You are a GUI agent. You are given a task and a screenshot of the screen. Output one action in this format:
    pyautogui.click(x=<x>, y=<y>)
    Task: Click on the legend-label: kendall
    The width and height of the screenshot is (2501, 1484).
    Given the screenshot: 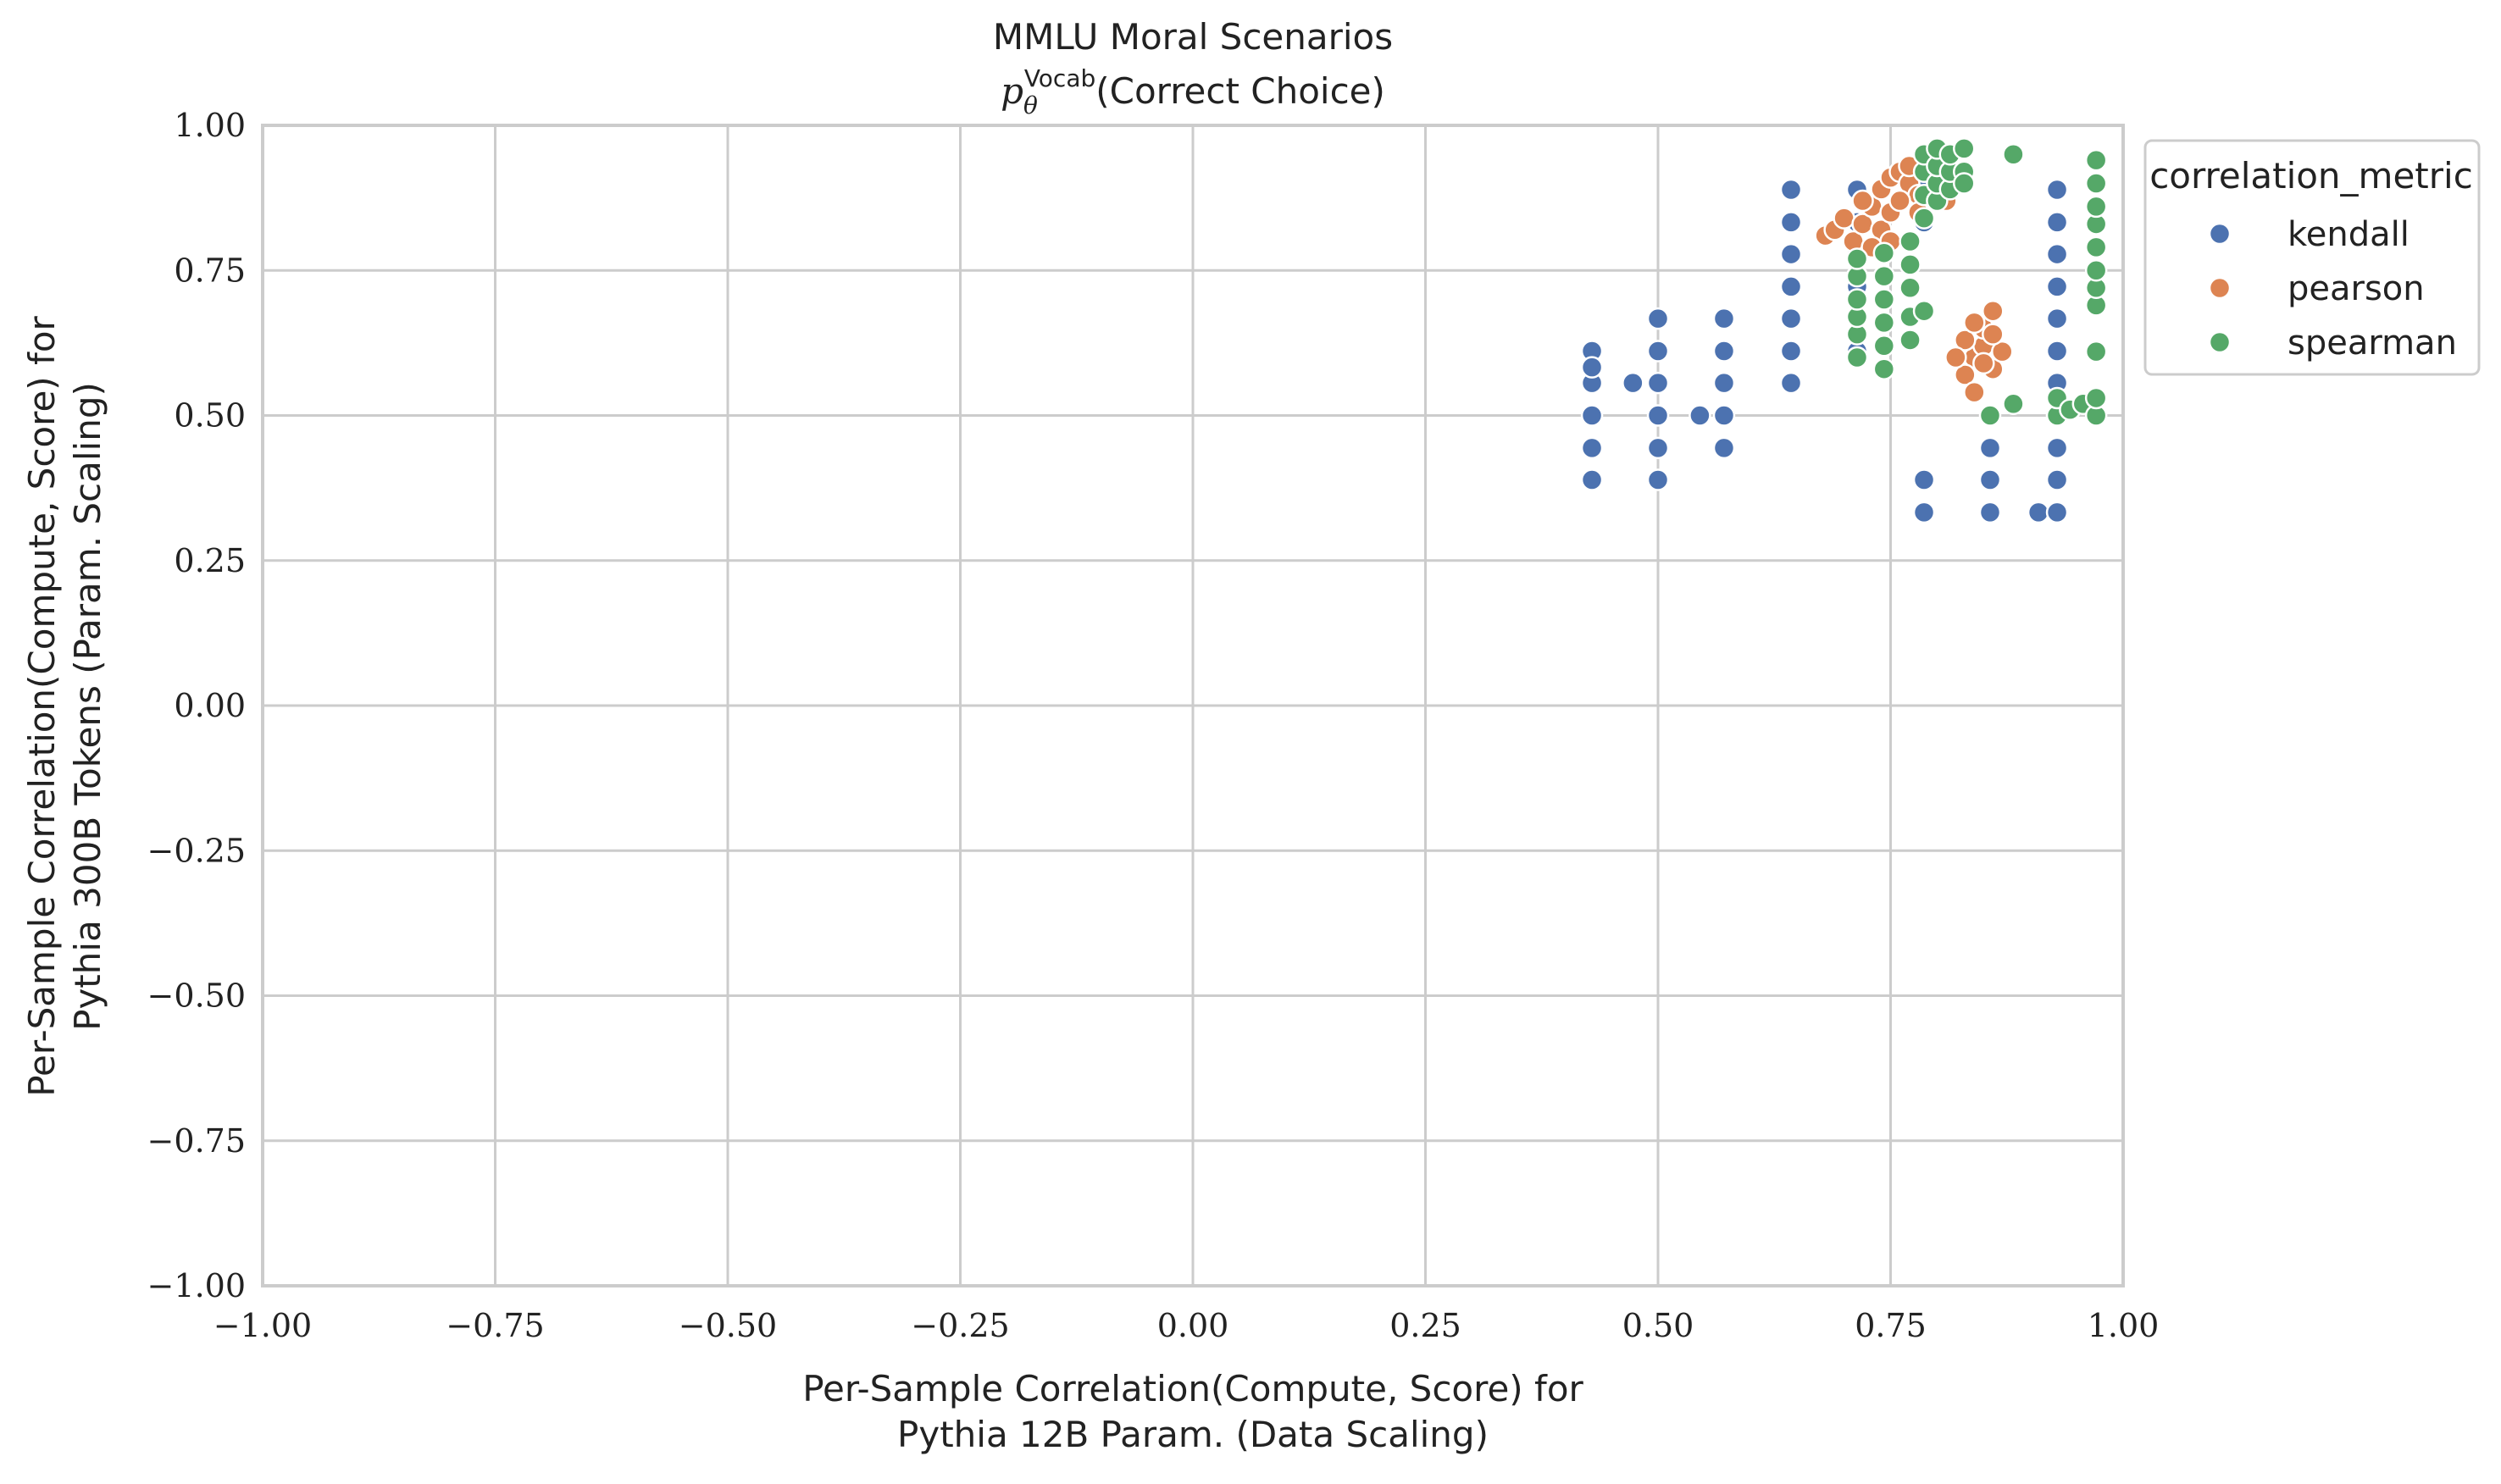 What is the action you would take?
    pyautogui.click(x=2349, y=234)
    